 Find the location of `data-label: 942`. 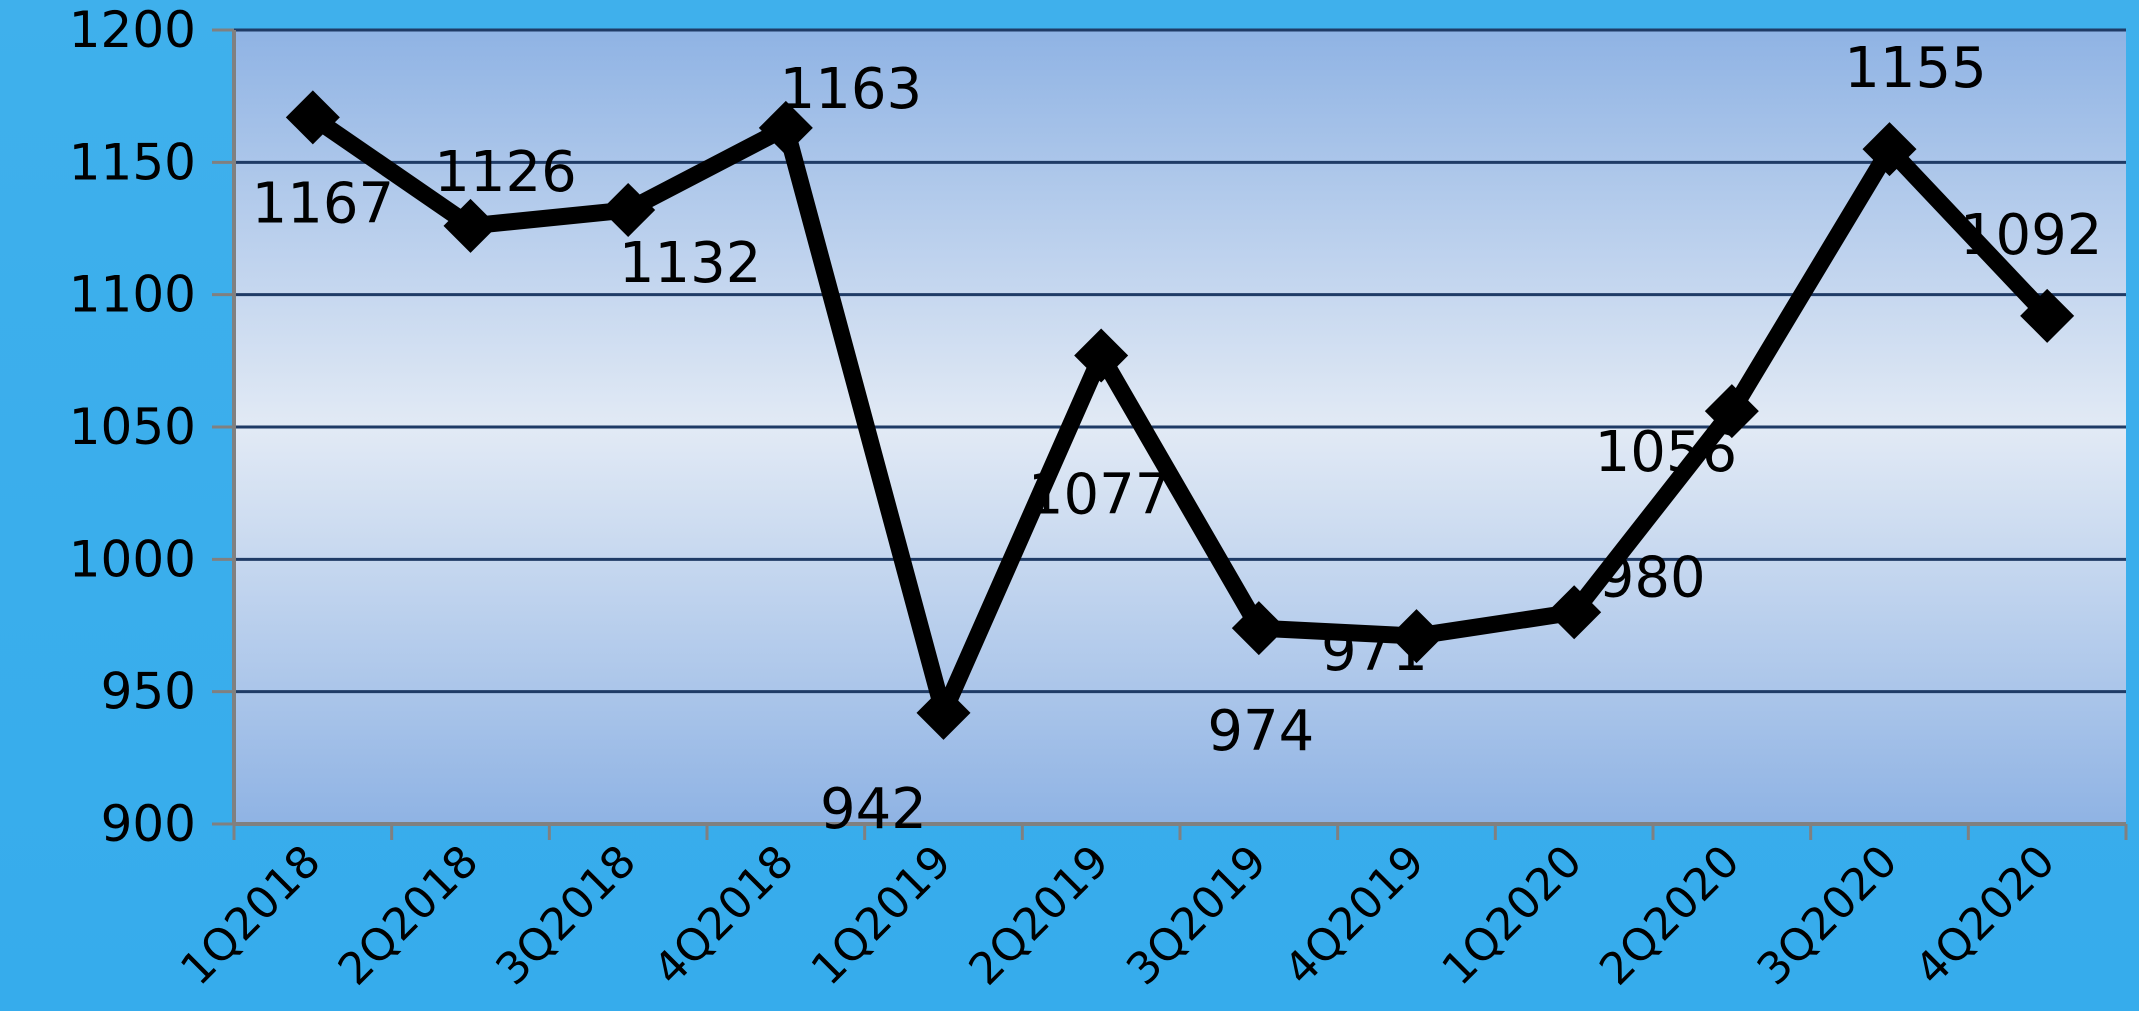

data-label: 942 is located at coordinates (873, 809).